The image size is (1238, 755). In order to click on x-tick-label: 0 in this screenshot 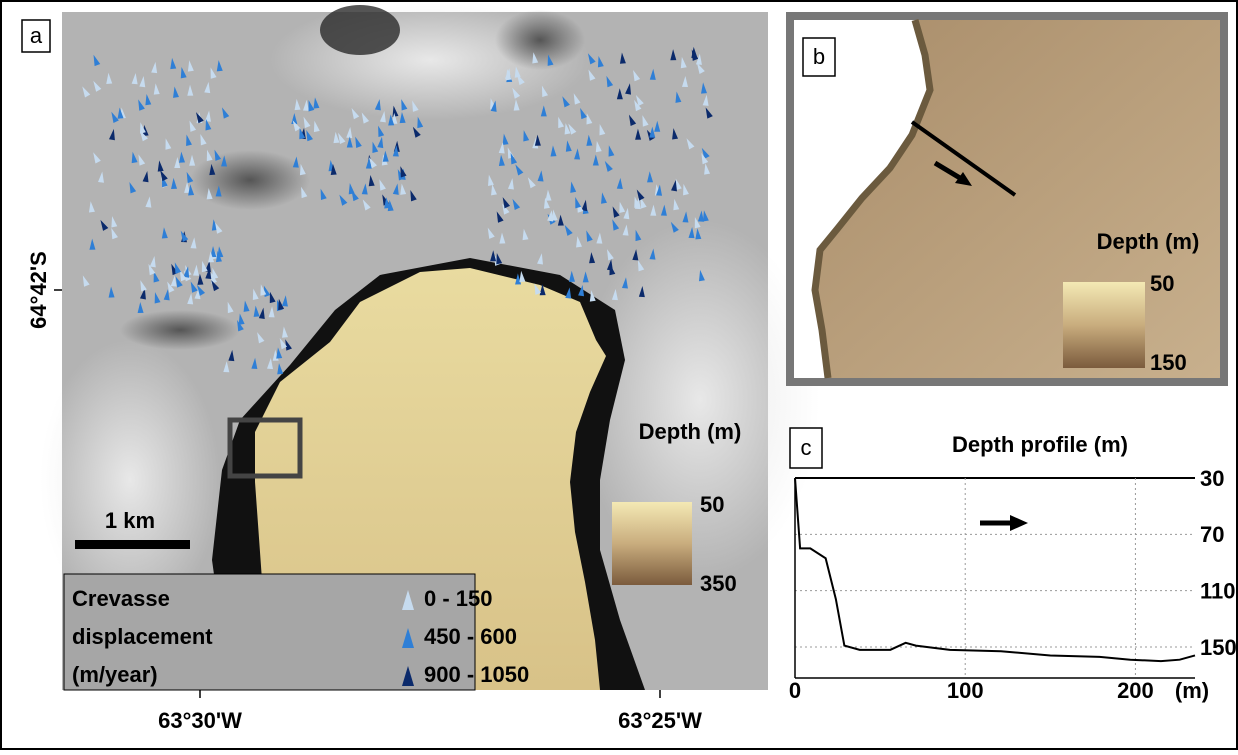, I will do `click(795, 690)`.